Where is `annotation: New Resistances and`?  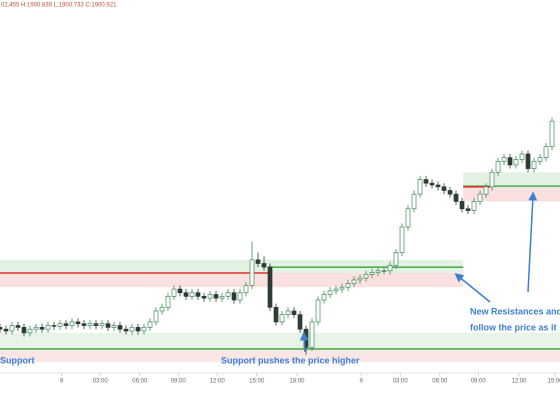 annotation: New Resistances and is located at coordinates (515, 311).